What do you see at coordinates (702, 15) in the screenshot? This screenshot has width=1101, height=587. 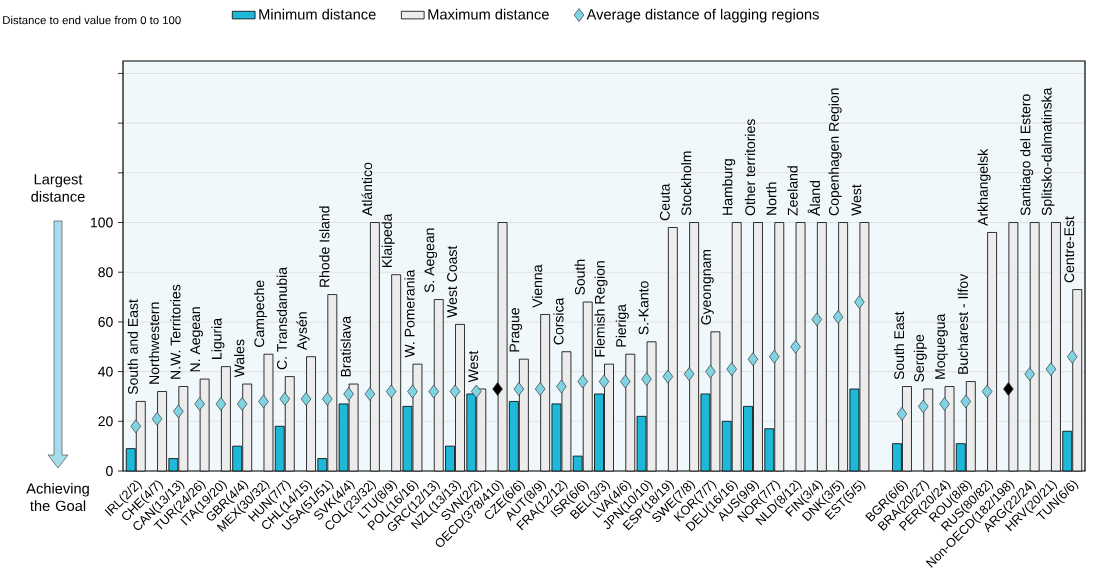 I see `legend-label: Average distance of lagging regions` at bounding box center [702, 15].